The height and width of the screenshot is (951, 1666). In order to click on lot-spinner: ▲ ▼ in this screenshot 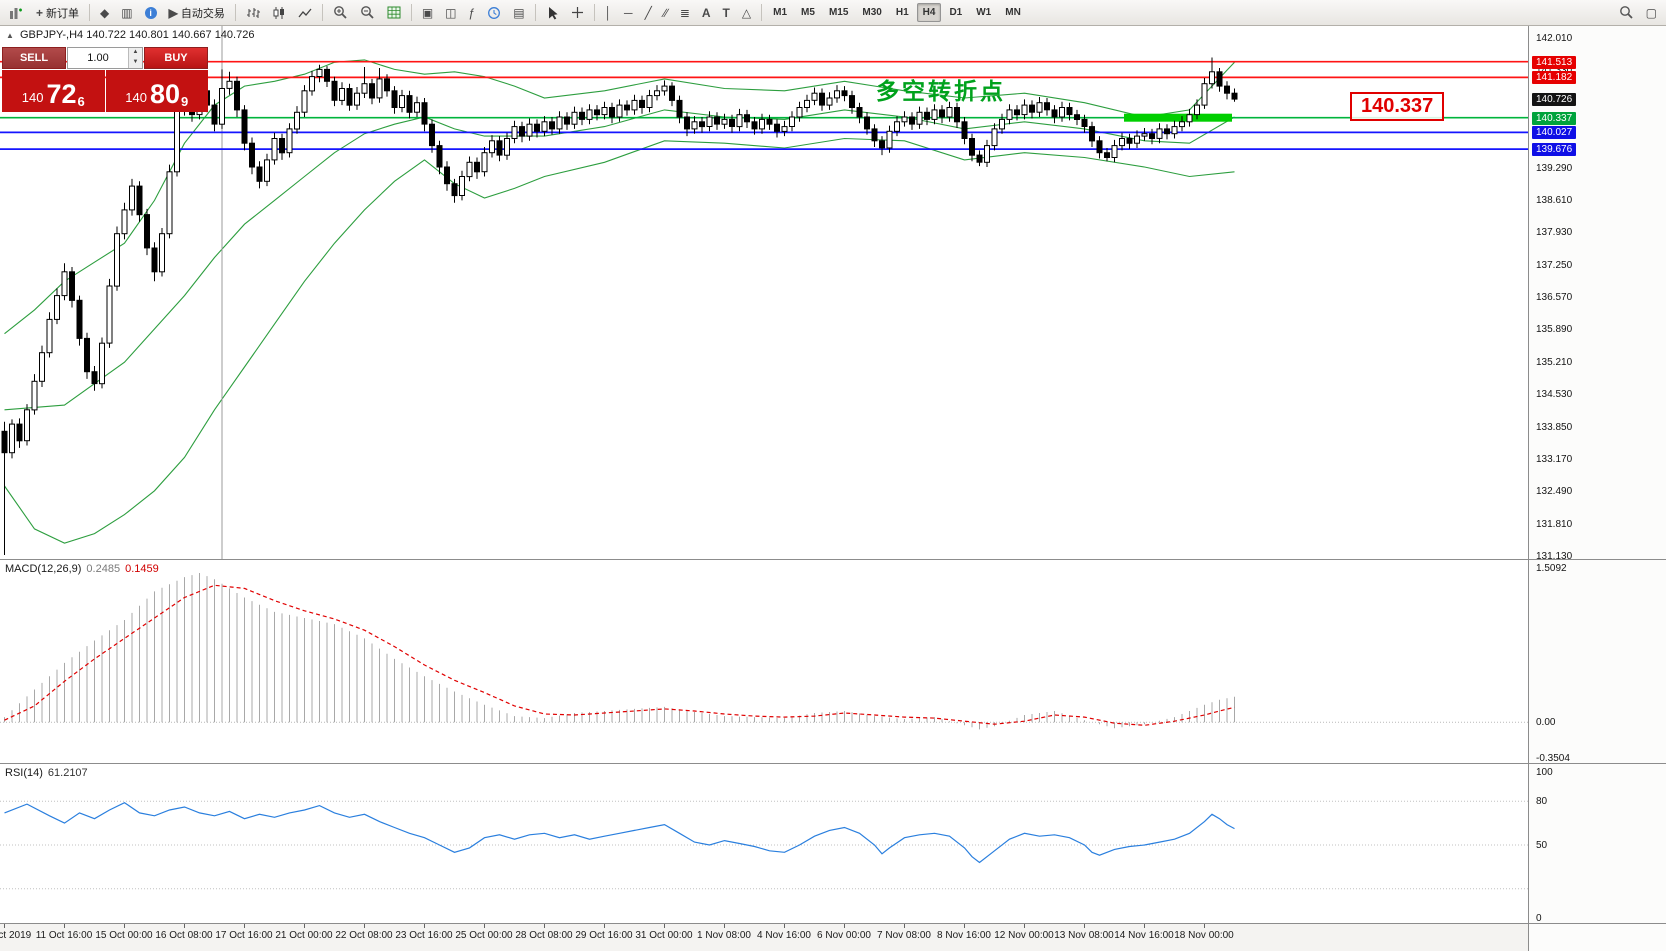, I will do `click(135, 58)`.